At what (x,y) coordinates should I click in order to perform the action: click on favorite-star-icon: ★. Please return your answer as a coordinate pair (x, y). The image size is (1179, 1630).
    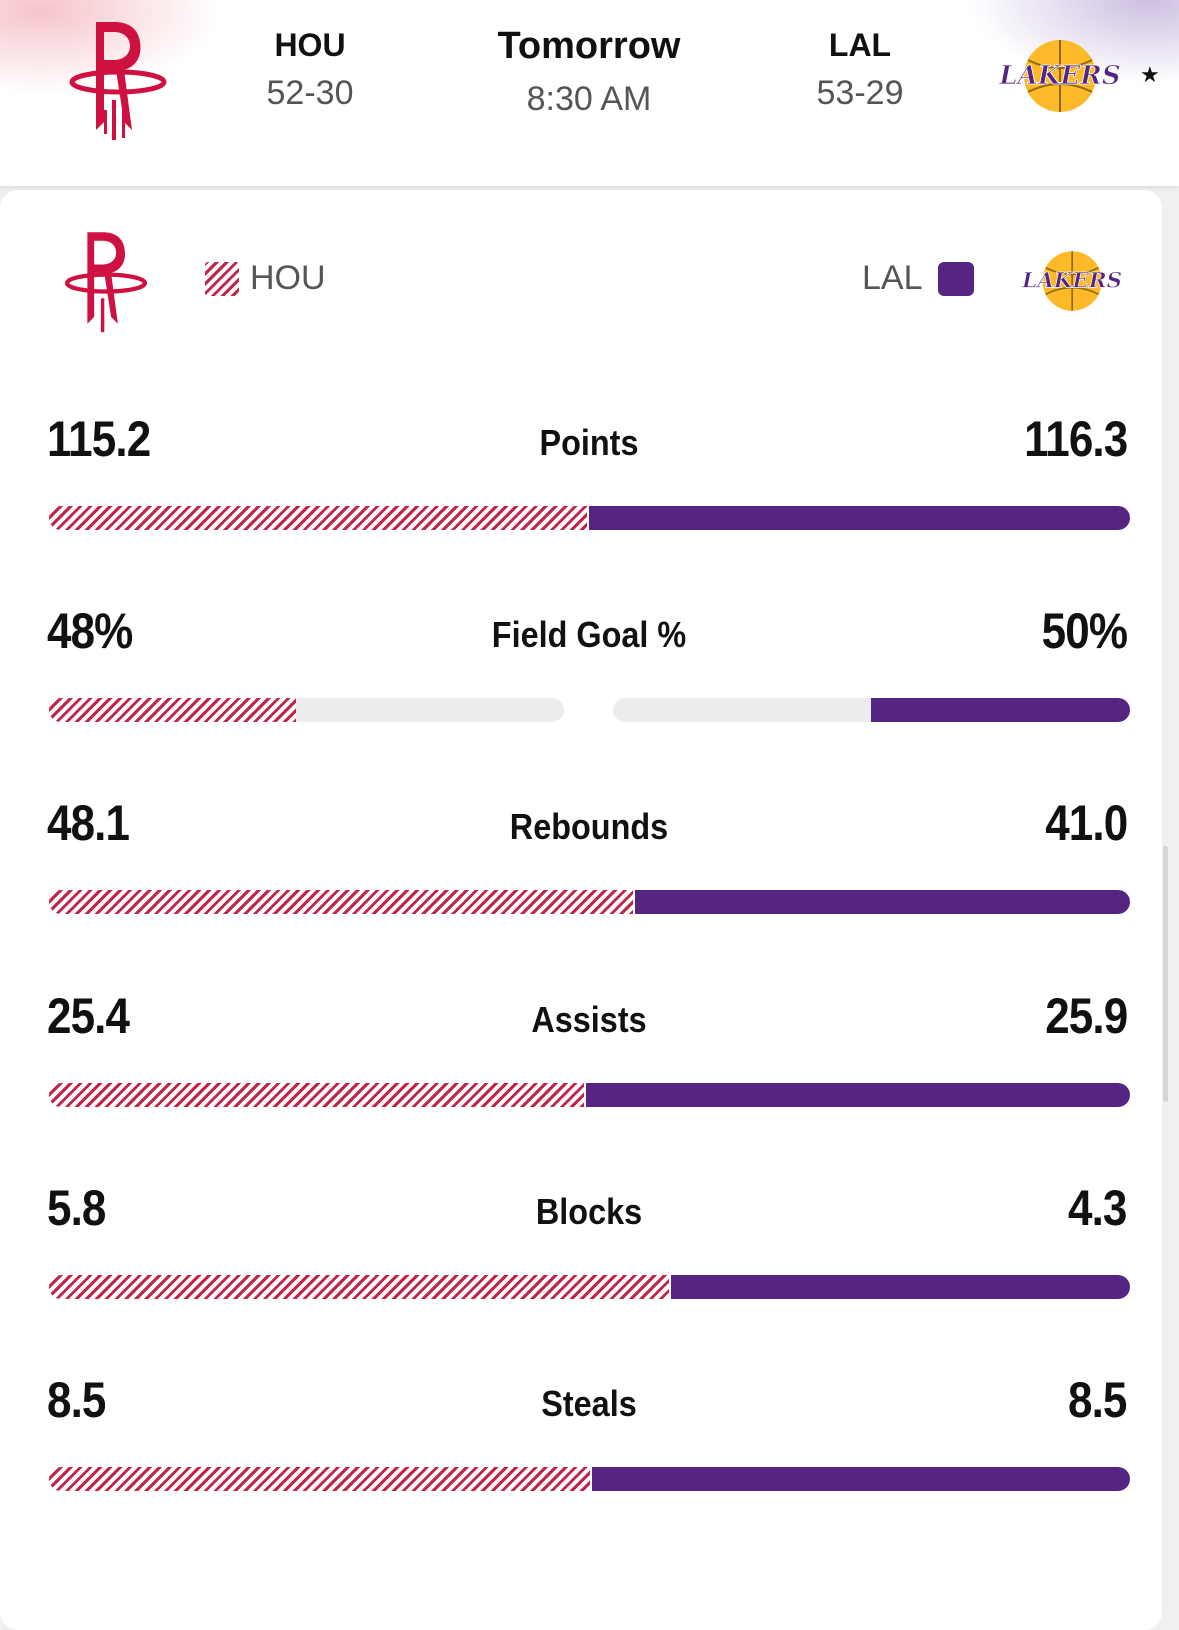
    Looking at the image, I should click on (1150, 74).